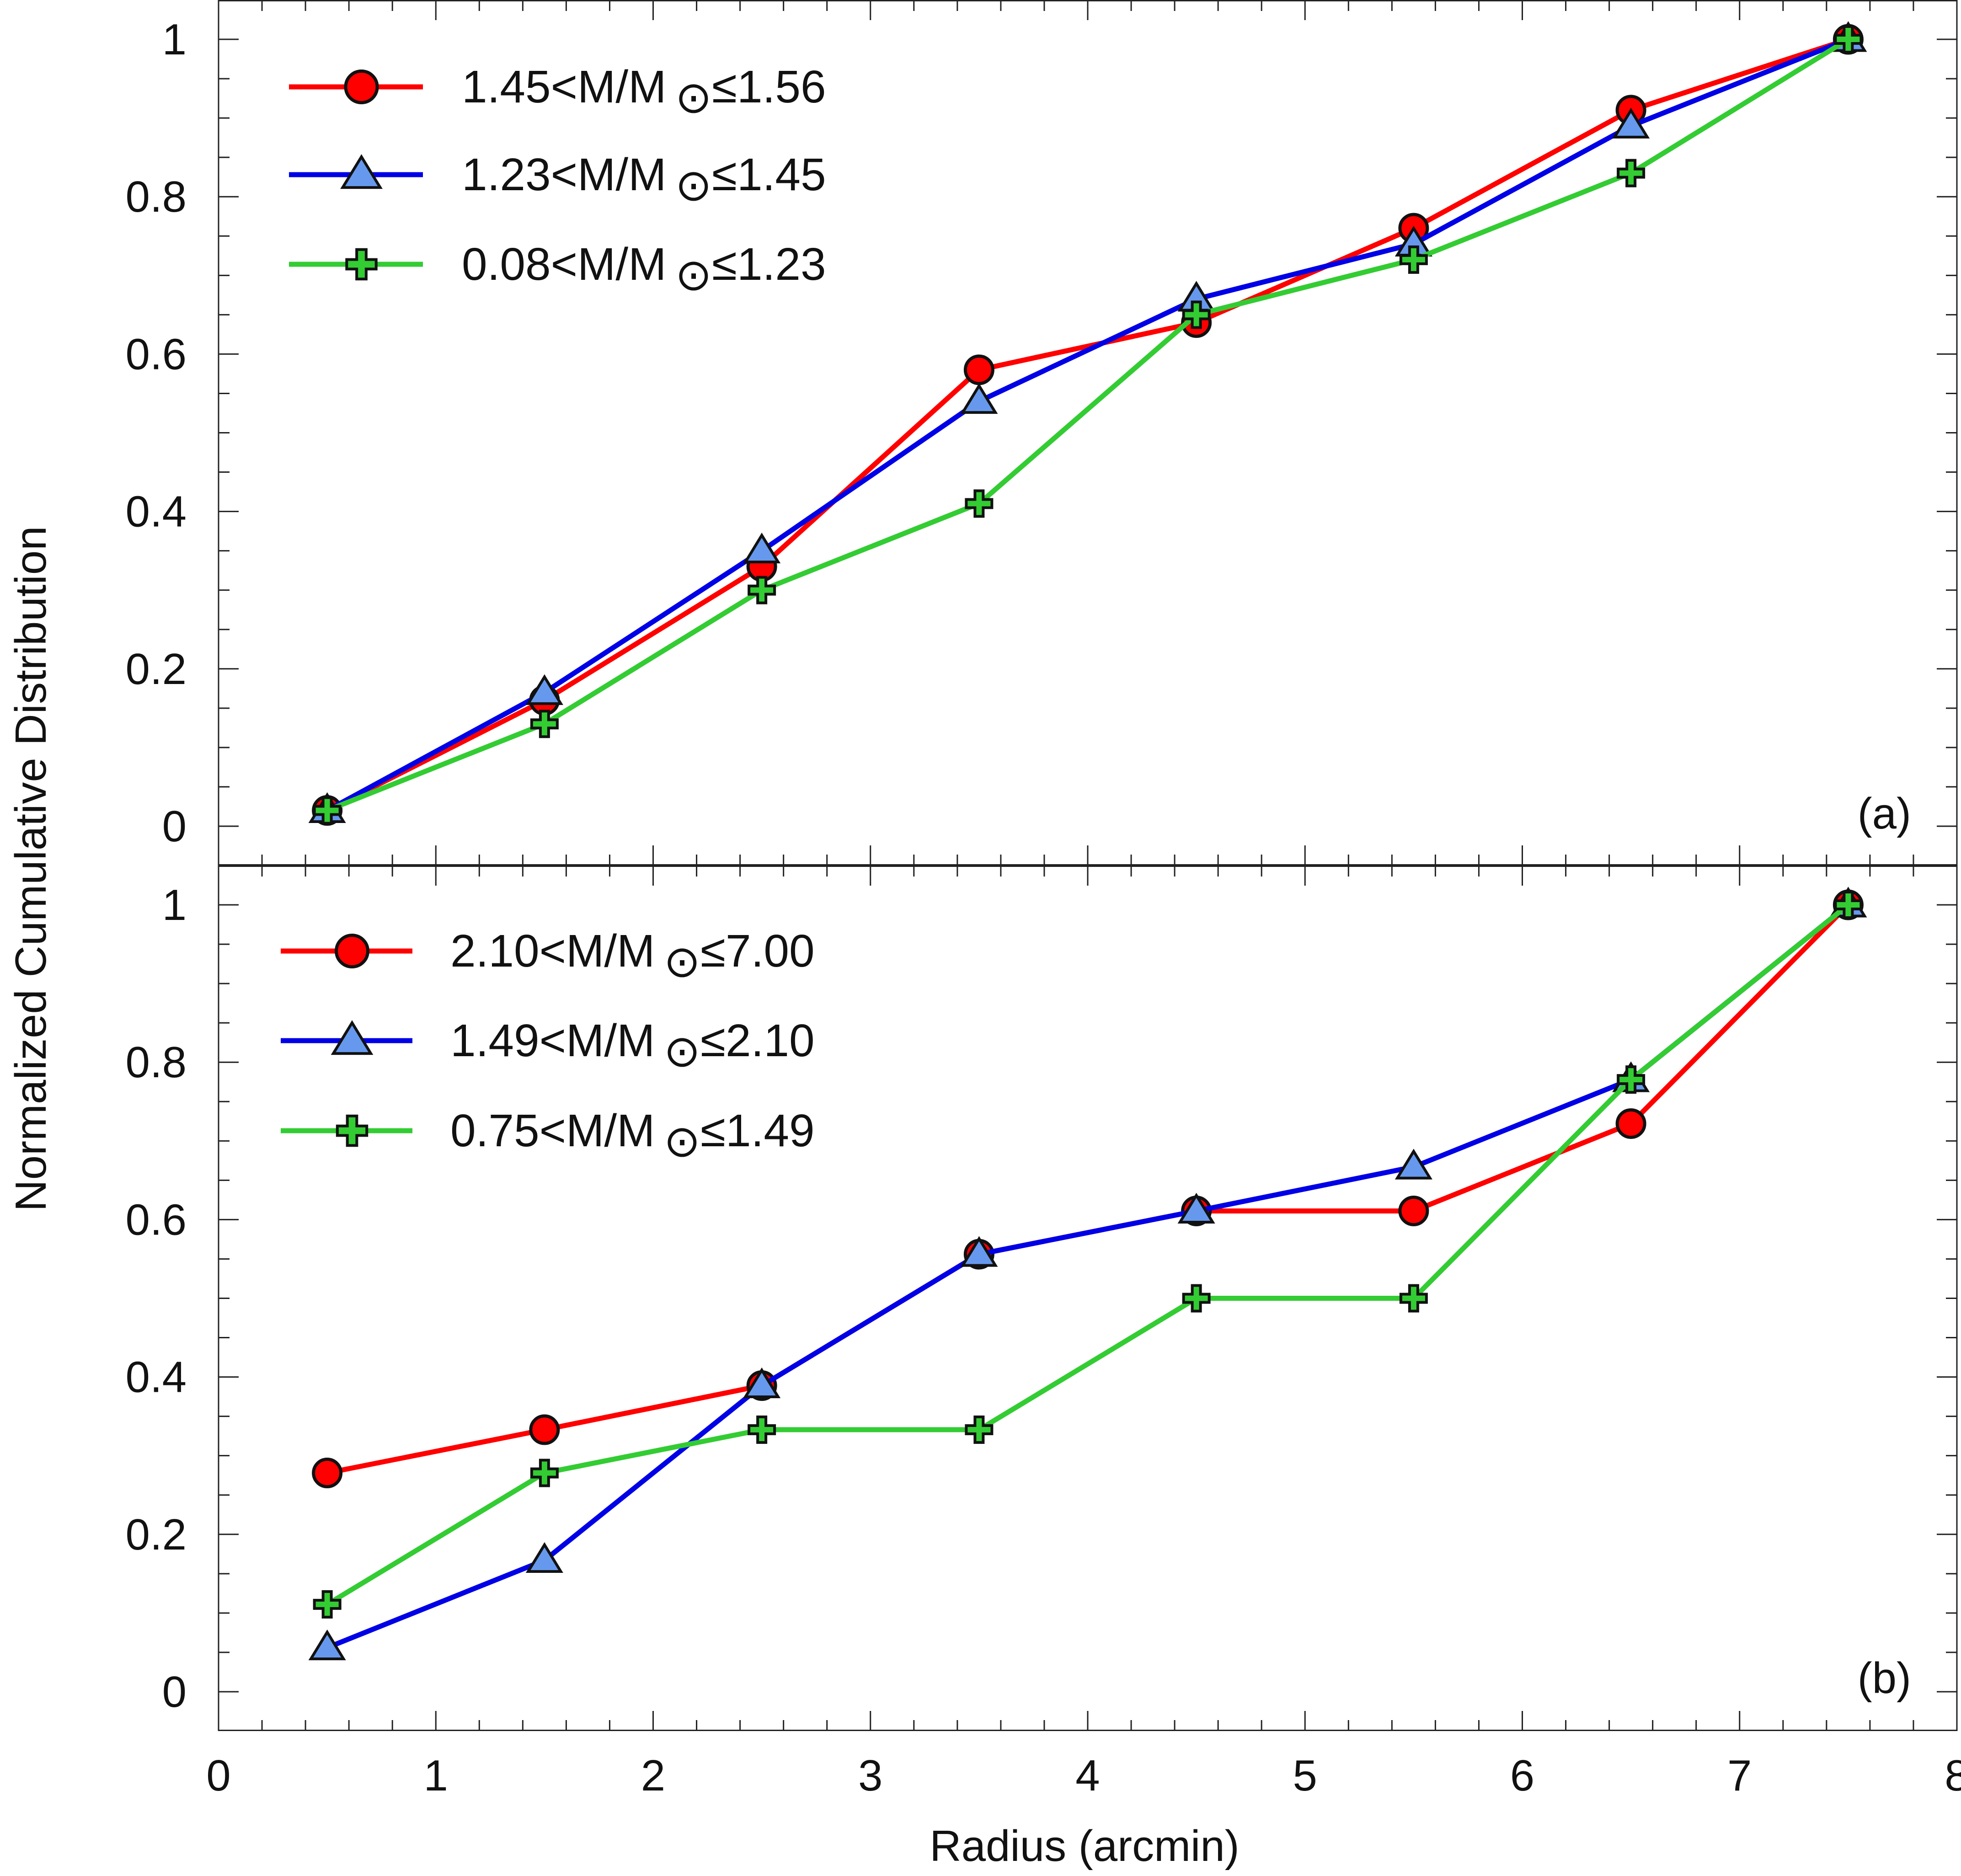 The height and width of the screenshot is (1876, 1961). I want to click on legend-entry: 0.08<M/M ⊙≤1.23, so click(557, 269).